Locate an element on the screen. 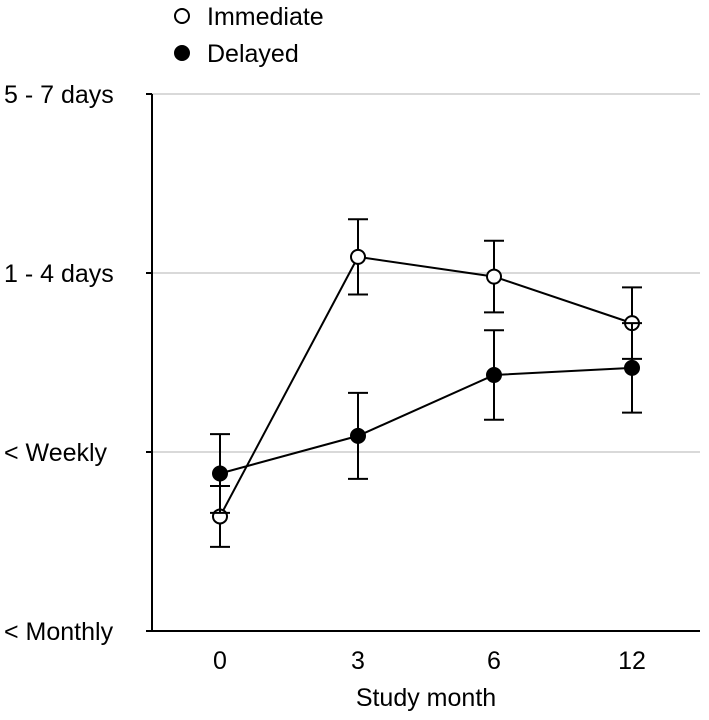  legend-marker-immediate is located at coordinates (182, 16).